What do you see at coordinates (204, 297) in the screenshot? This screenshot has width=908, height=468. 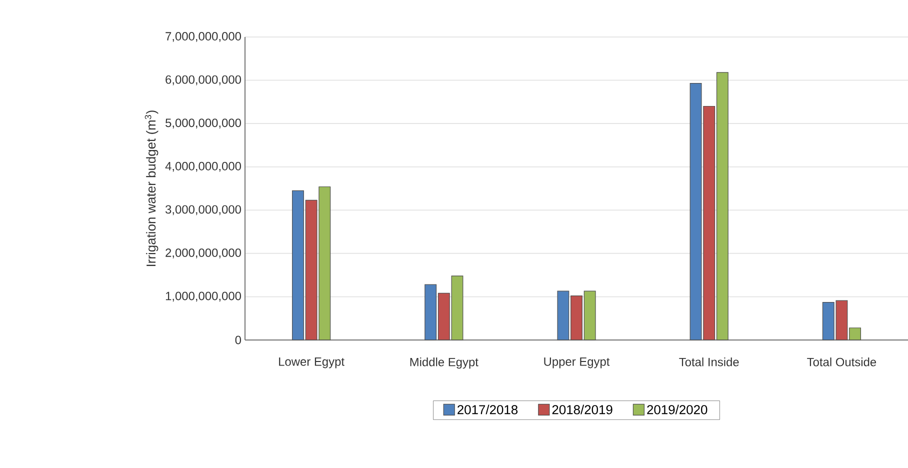 I see `y-tick-label: 1,000,000,000` at bounding box center [204, 297].